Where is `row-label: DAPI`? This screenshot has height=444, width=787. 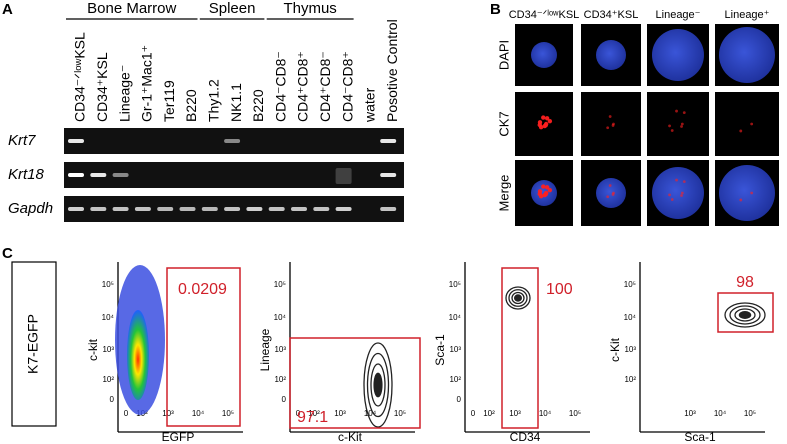 row-label: DAPI is located at coordinates (503, 55).